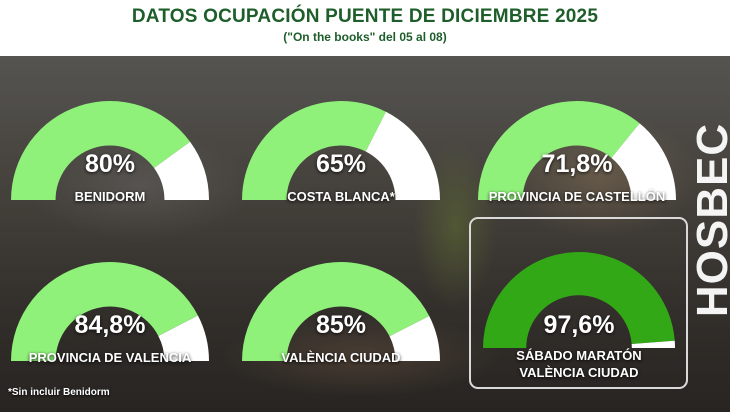  Describe the element at coordinates (110, 357) in the screenshot. I see `gauge-label: PROVINCIA DE VALENCIA` at that location.